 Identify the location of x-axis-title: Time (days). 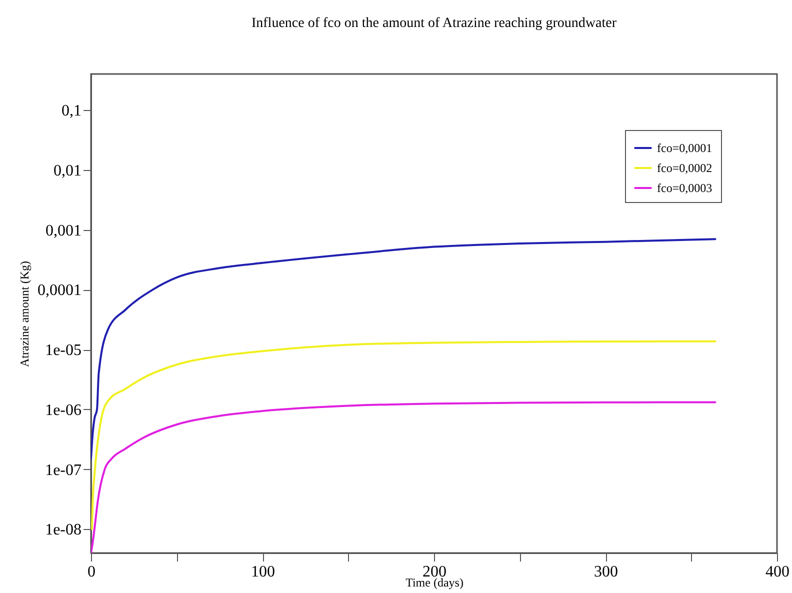
(435, 583).